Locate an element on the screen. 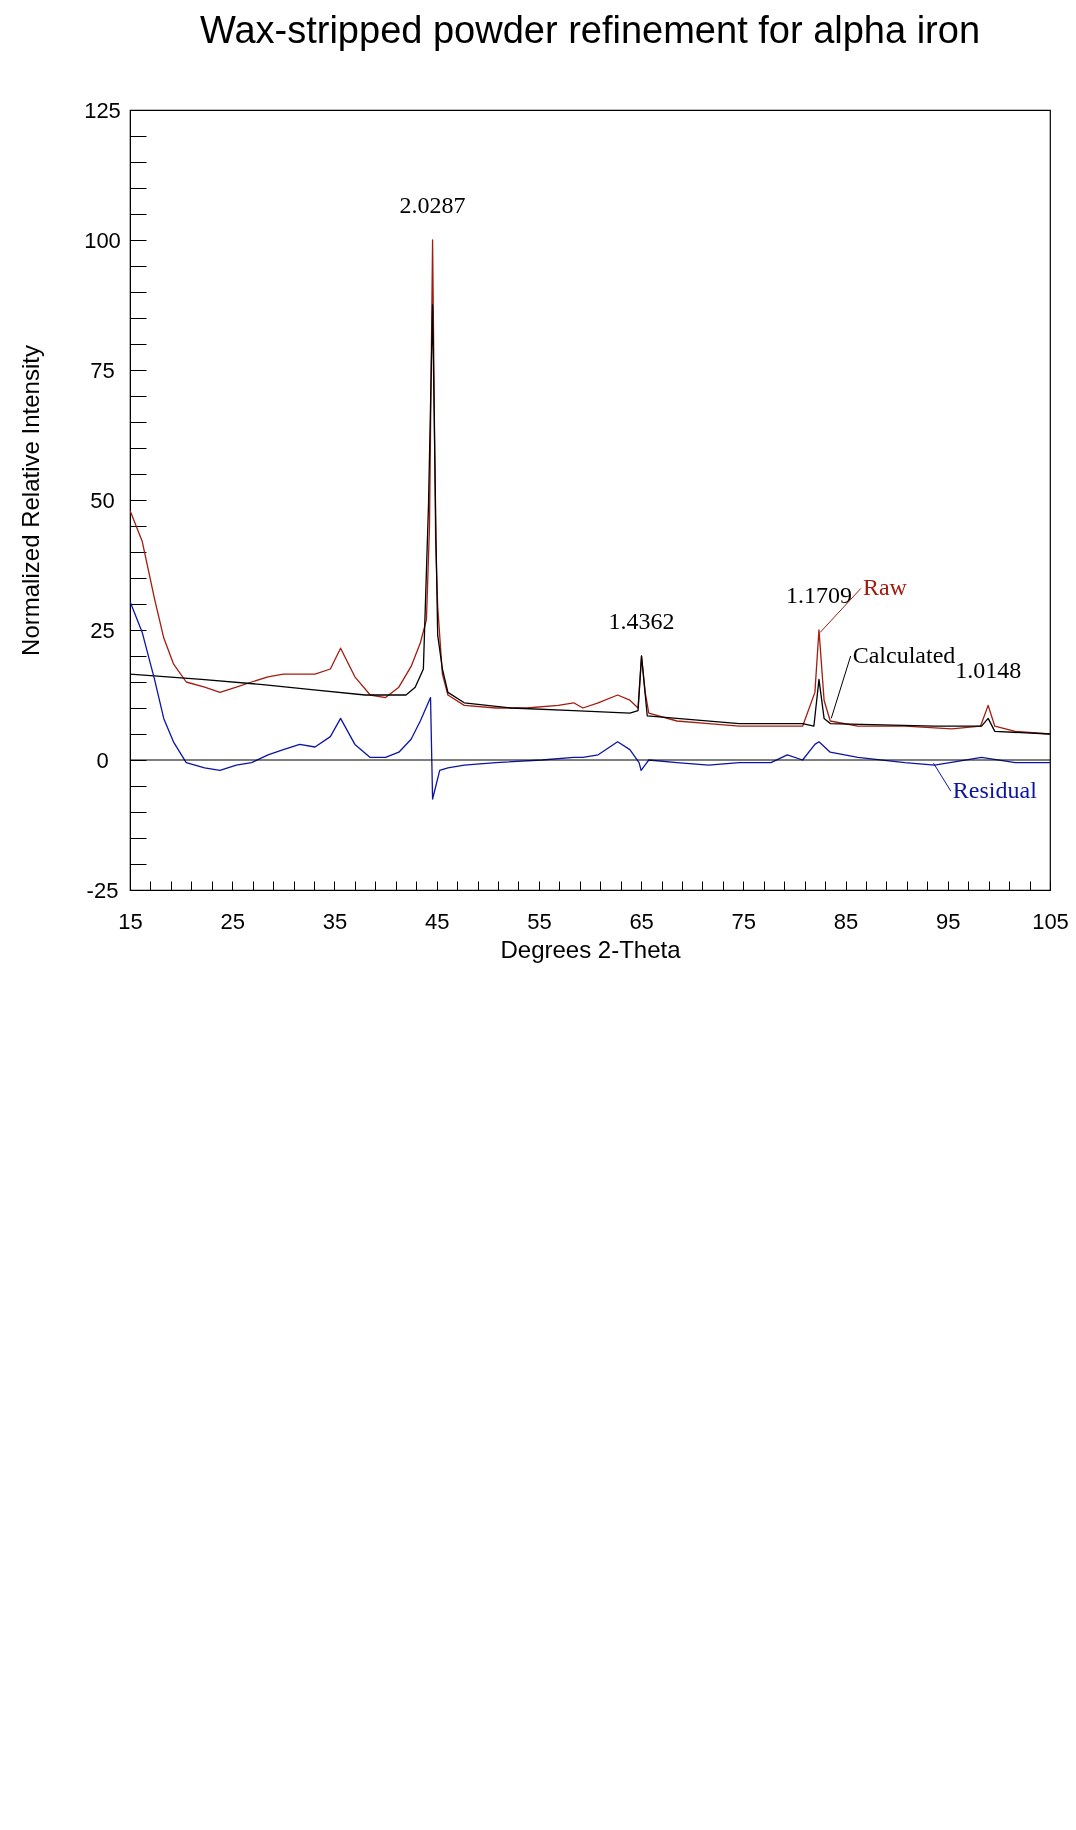 Image resolution: width=1076 pixels, height=1830 pixels. x-tick-label: 35 is located at coordinates (335, 921).